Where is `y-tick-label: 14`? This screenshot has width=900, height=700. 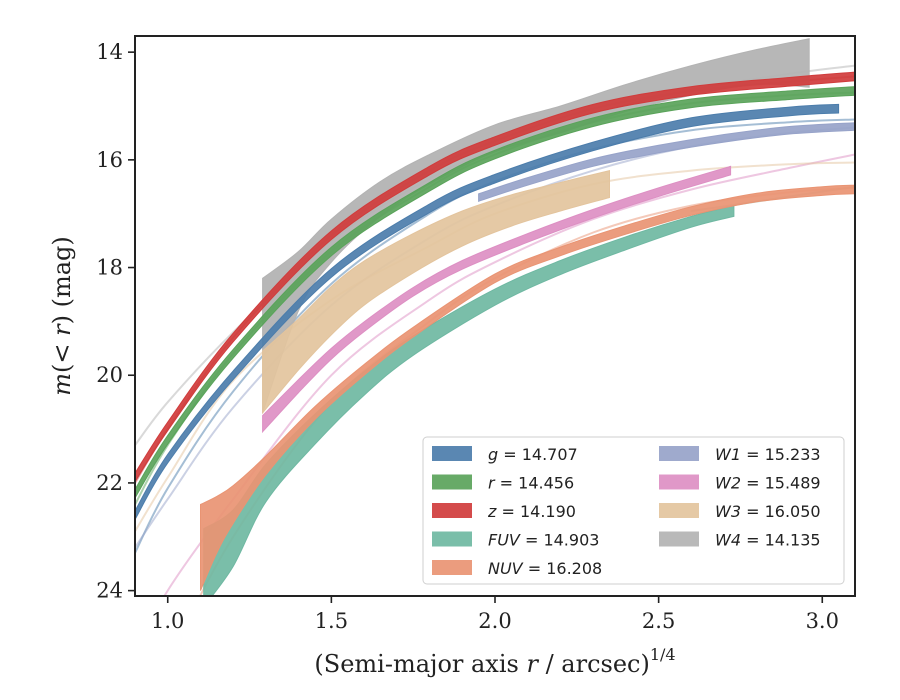
y-tick-label: 14 is located at coordinates (109, 52).